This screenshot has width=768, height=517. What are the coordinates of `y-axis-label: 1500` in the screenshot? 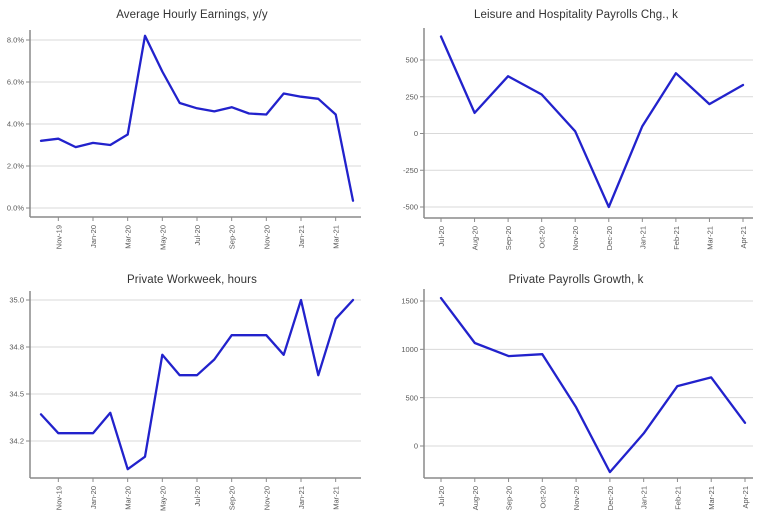 It's located at (409, 301).